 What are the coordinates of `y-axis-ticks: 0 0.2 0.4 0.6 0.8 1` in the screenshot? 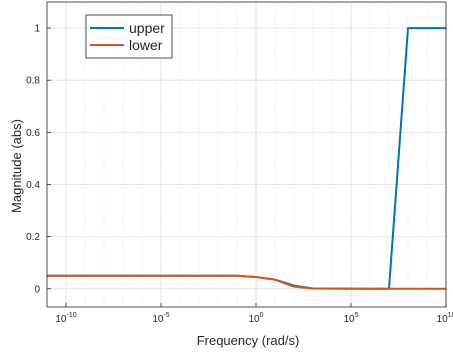 It's located at (38, 159).